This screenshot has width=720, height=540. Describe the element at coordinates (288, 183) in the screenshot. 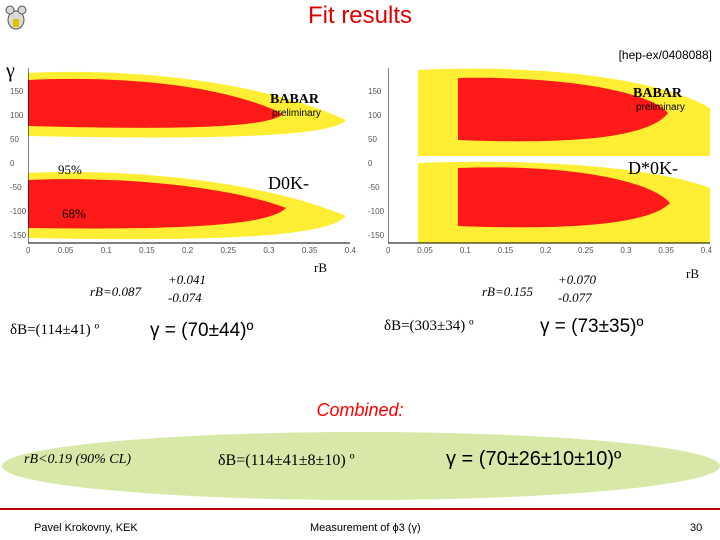

I see `channel-label: D0K-` at that location.